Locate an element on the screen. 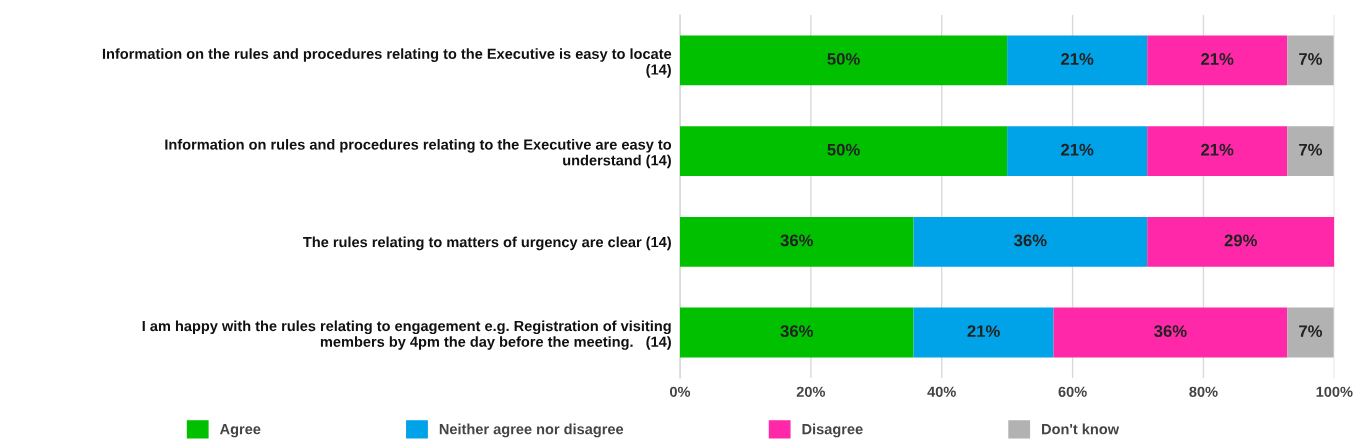 This screenshot has width=1361, height=442. x-tick-label: 20% is located at coordinates (811, 391).